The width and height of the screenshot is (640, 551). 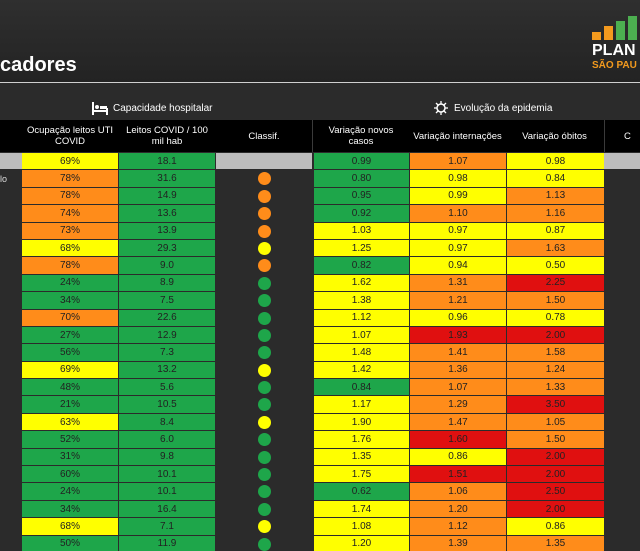 What do you see at coordinates (70, 474) in the screenshot?
I see `cell-uti: 60%` at bounding box center [70, 474].